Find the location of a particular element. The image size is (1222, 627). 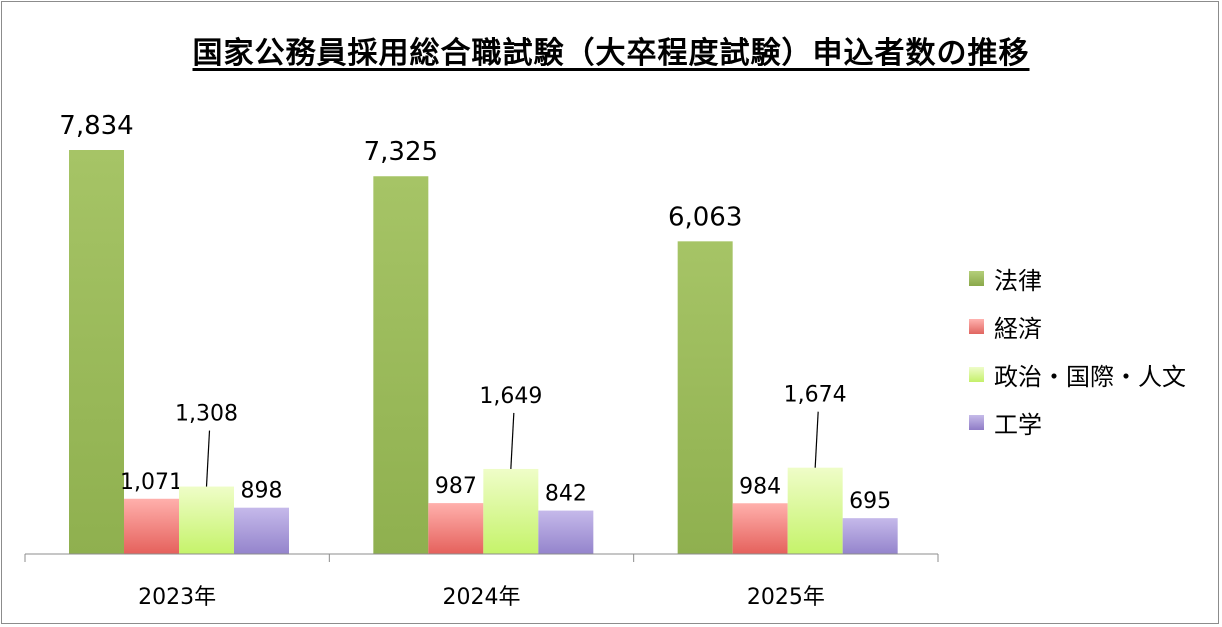

data-label-engineering-3: 695 is located at coordinates (870, 501).